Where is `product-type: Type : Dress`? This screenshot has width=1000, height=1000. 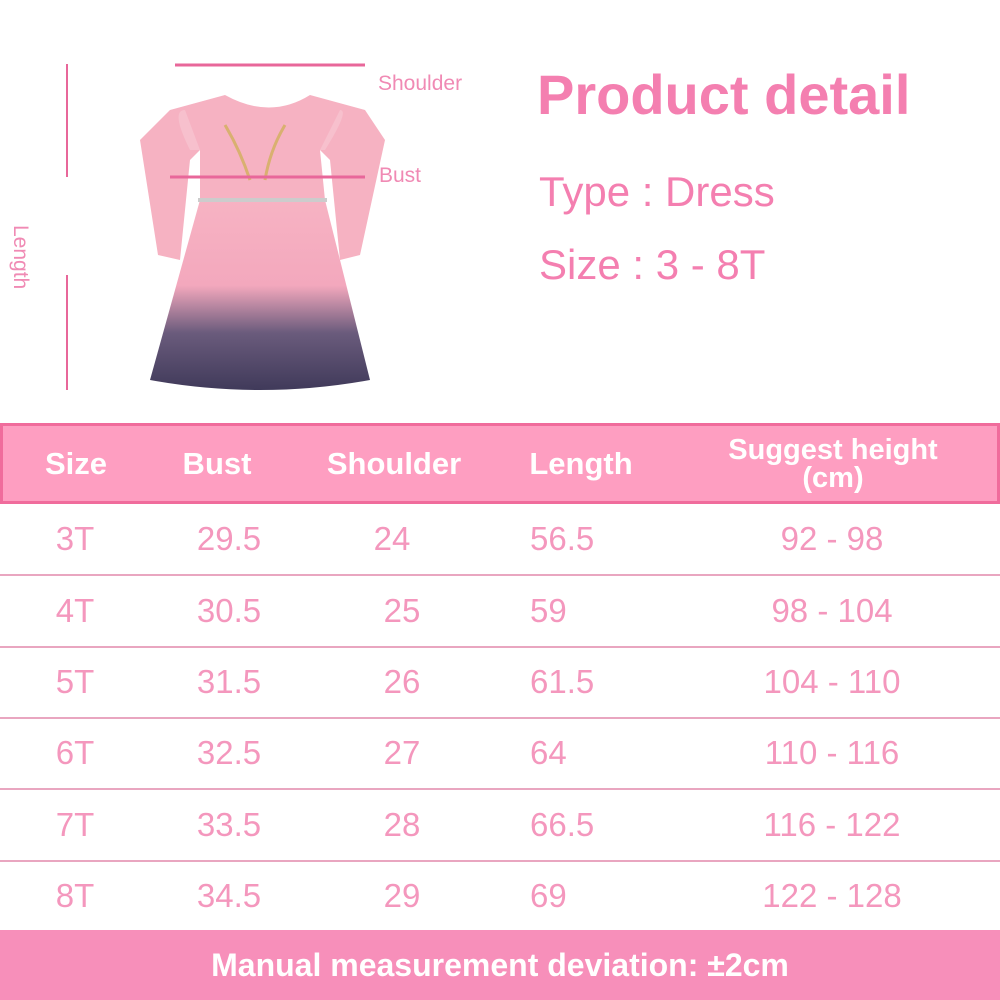
product-type: Type : Dress is located at coordinates (657, 191).